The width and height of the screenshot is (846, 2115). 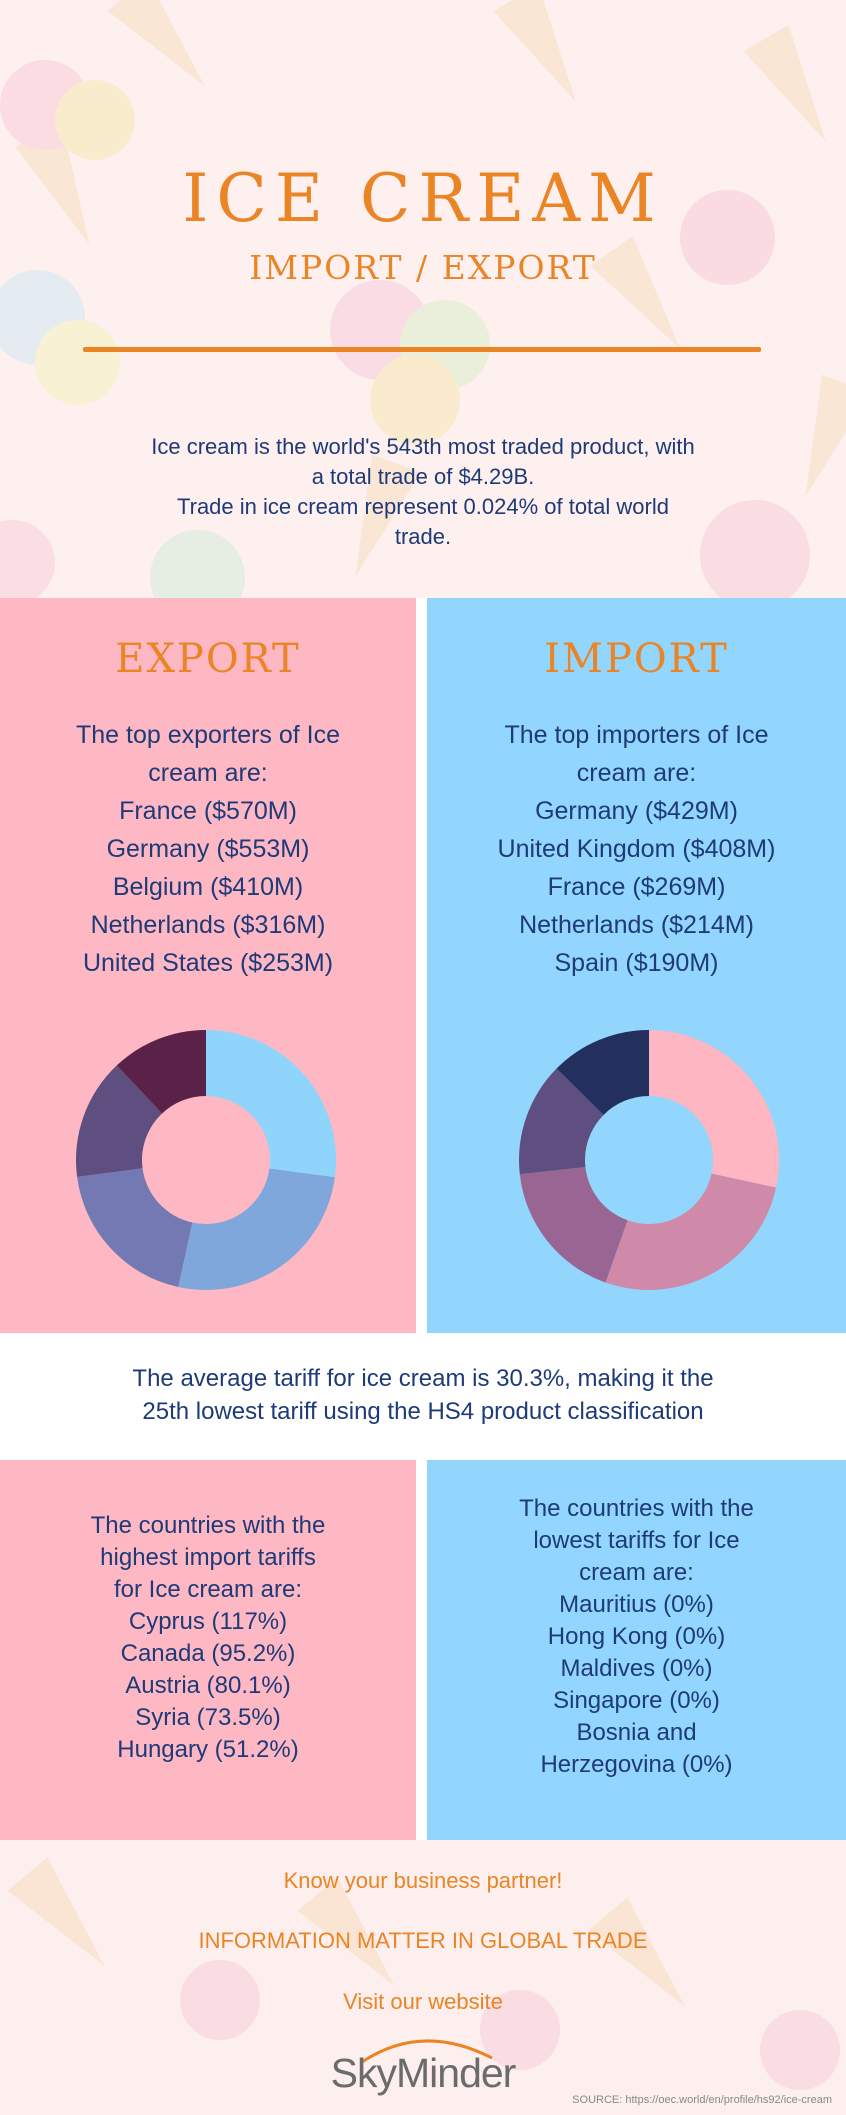 I want to click on list-item: France ($269M), so click(x=636, y=887).